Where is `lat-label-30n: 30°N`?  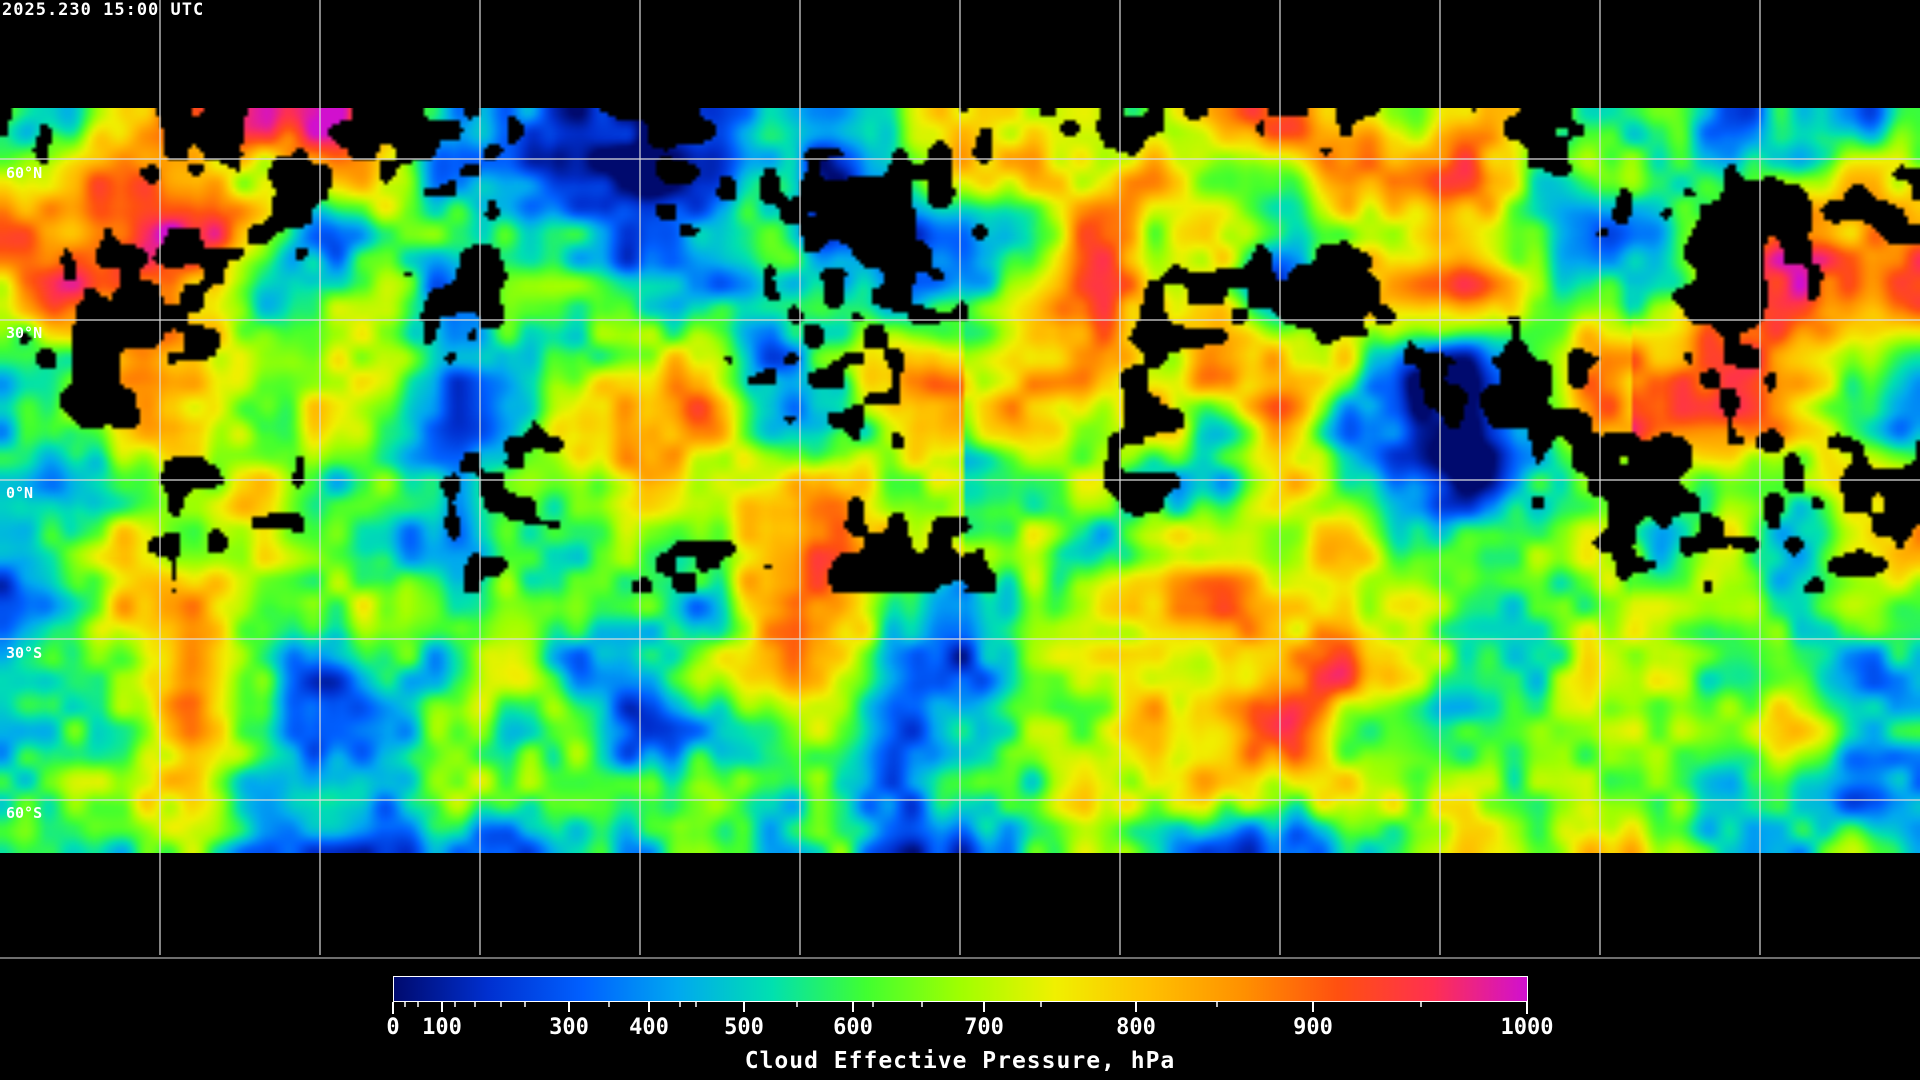 lat-label-30n: 30°N is located at coordinates (24, 333).